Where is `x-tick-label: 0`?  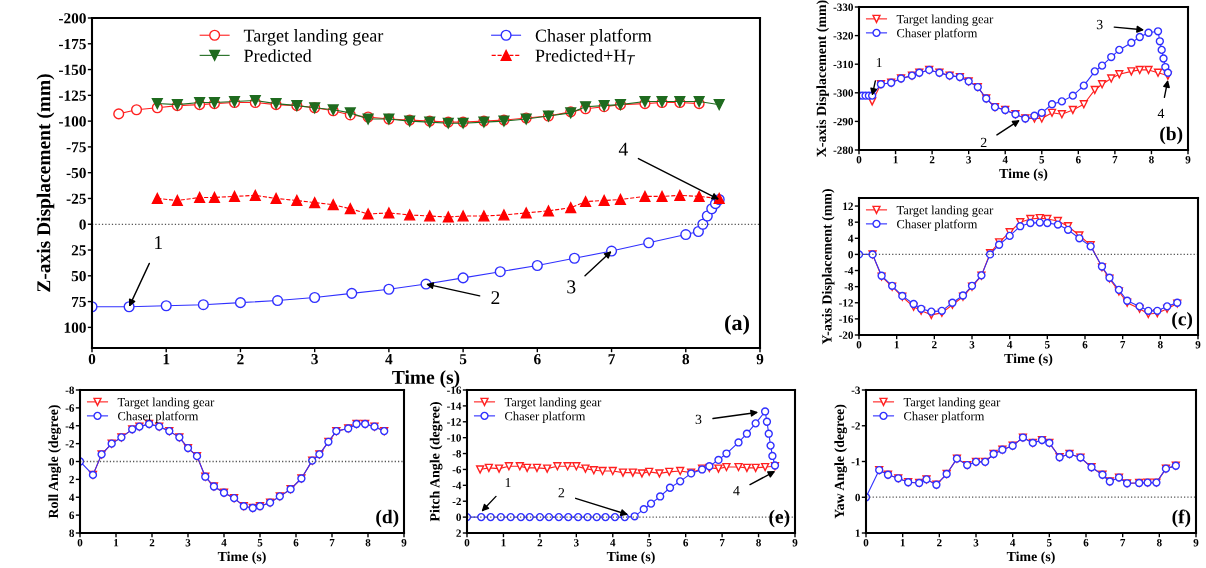 x-tick-label: 0 is located at coordinates (92, 359).